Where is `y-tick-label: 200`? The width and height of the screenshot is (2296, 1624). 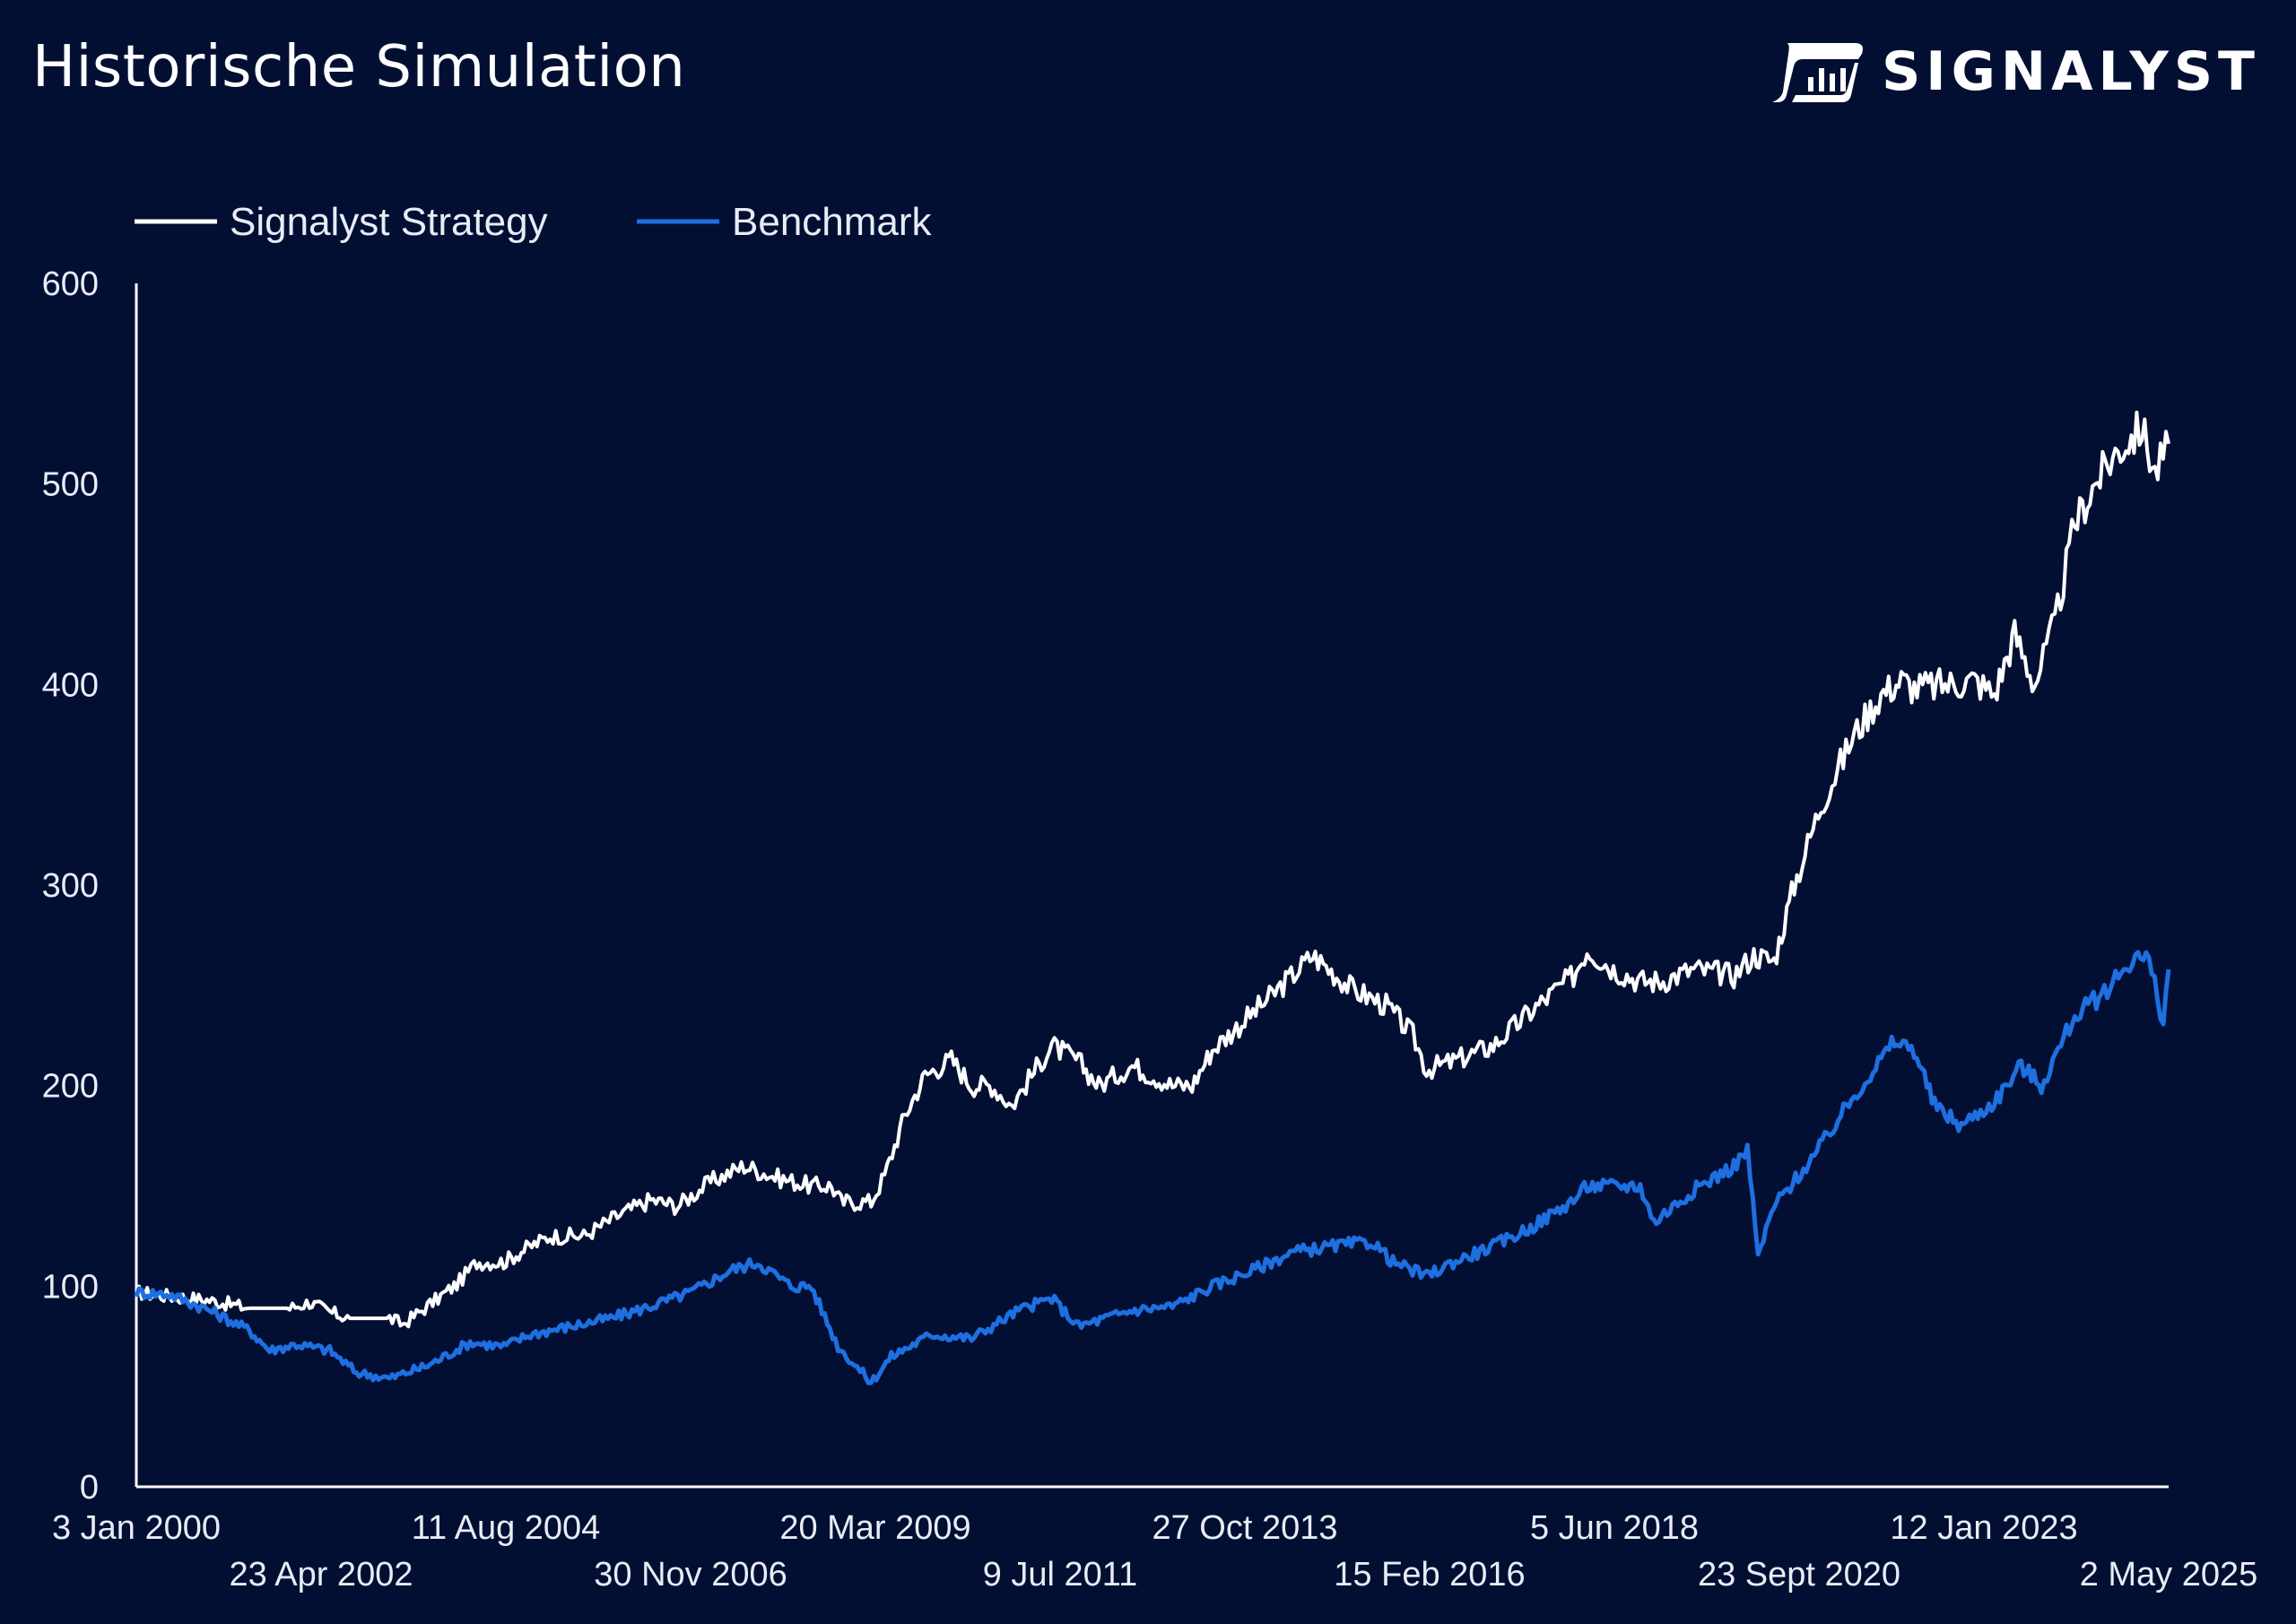 y-tick-label: 200 is located at coordinates (70, 1087).